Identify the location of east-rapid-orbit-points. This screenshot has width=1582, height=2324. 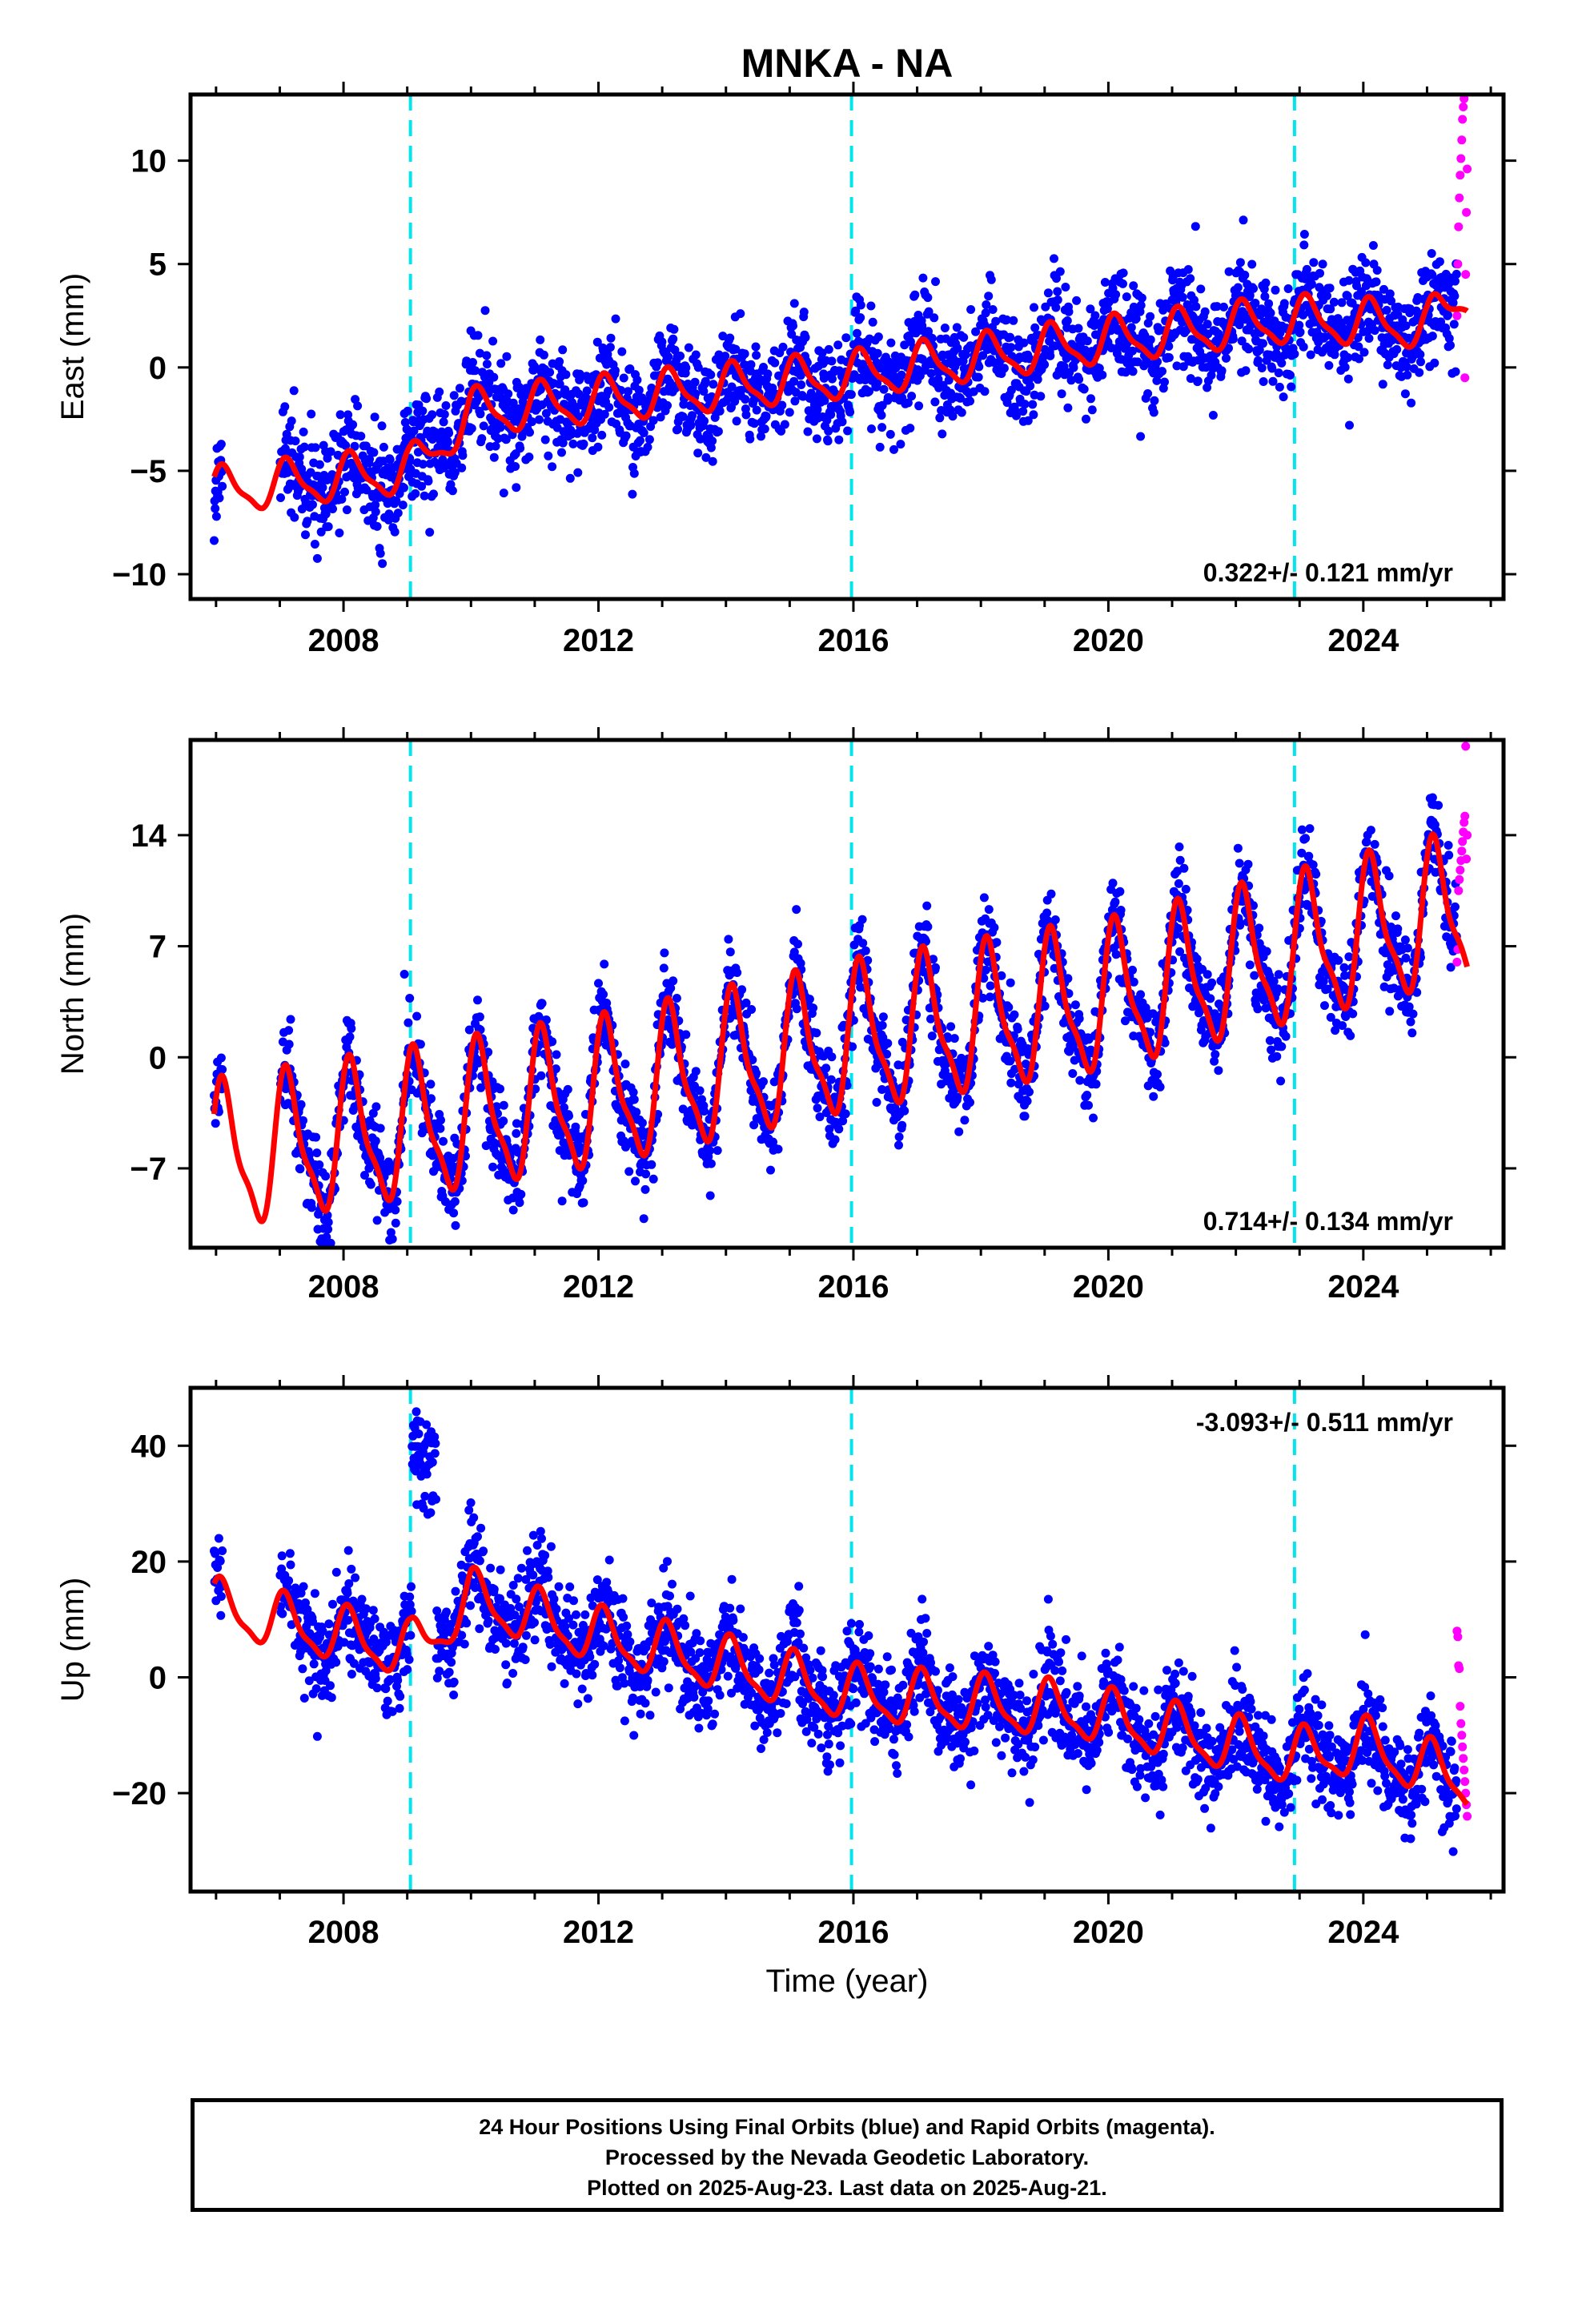
(1462, 239).